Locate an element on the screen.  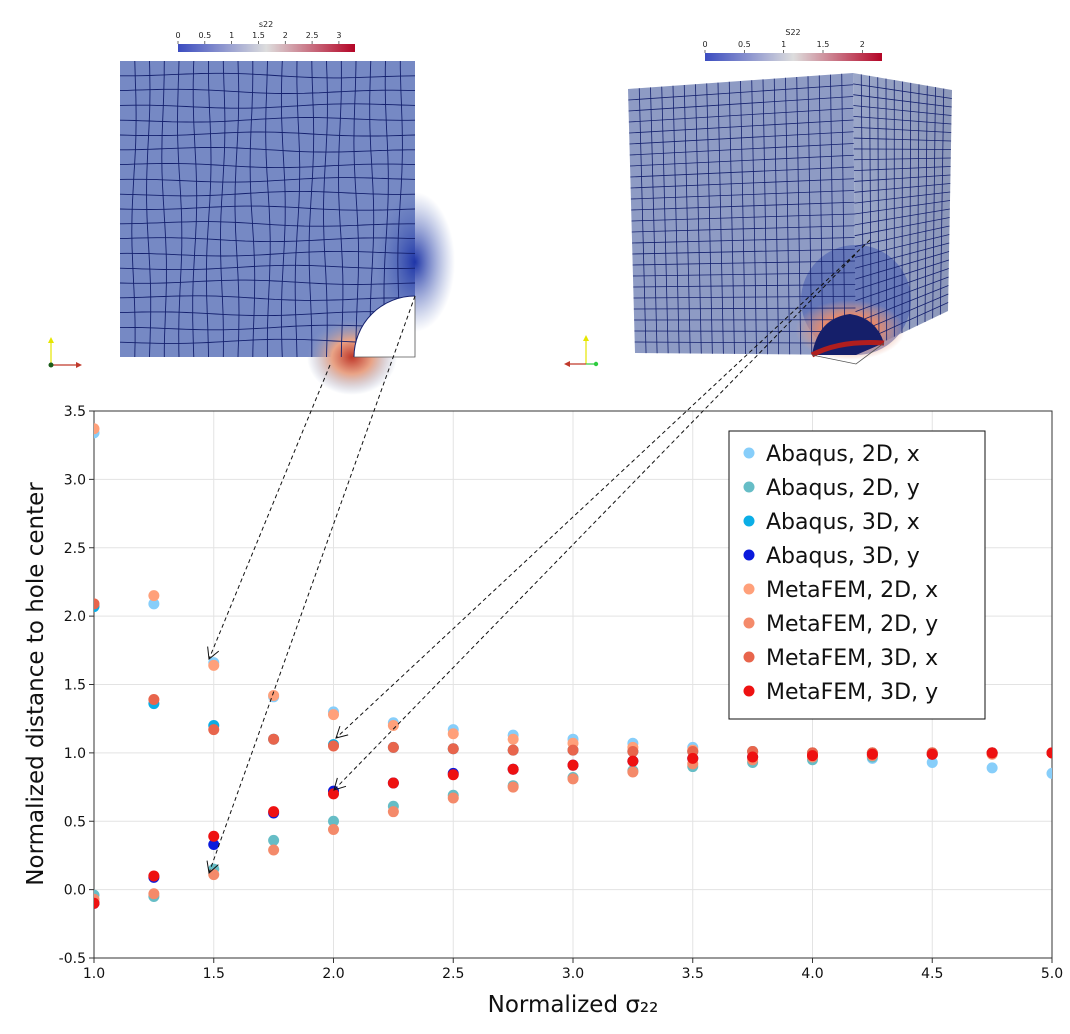
legend-entry: Abaqus, 2D, x is located at coordinates (843, 454).